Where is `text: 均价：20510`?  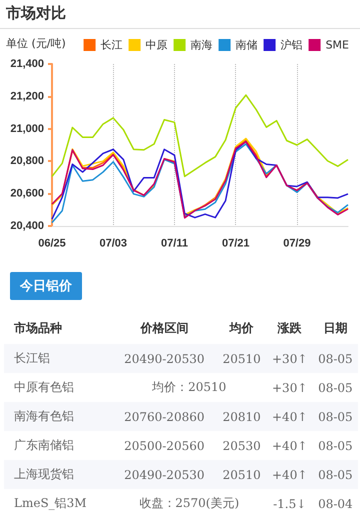
text: 均价：20510 is located at coordinates (189, 387).